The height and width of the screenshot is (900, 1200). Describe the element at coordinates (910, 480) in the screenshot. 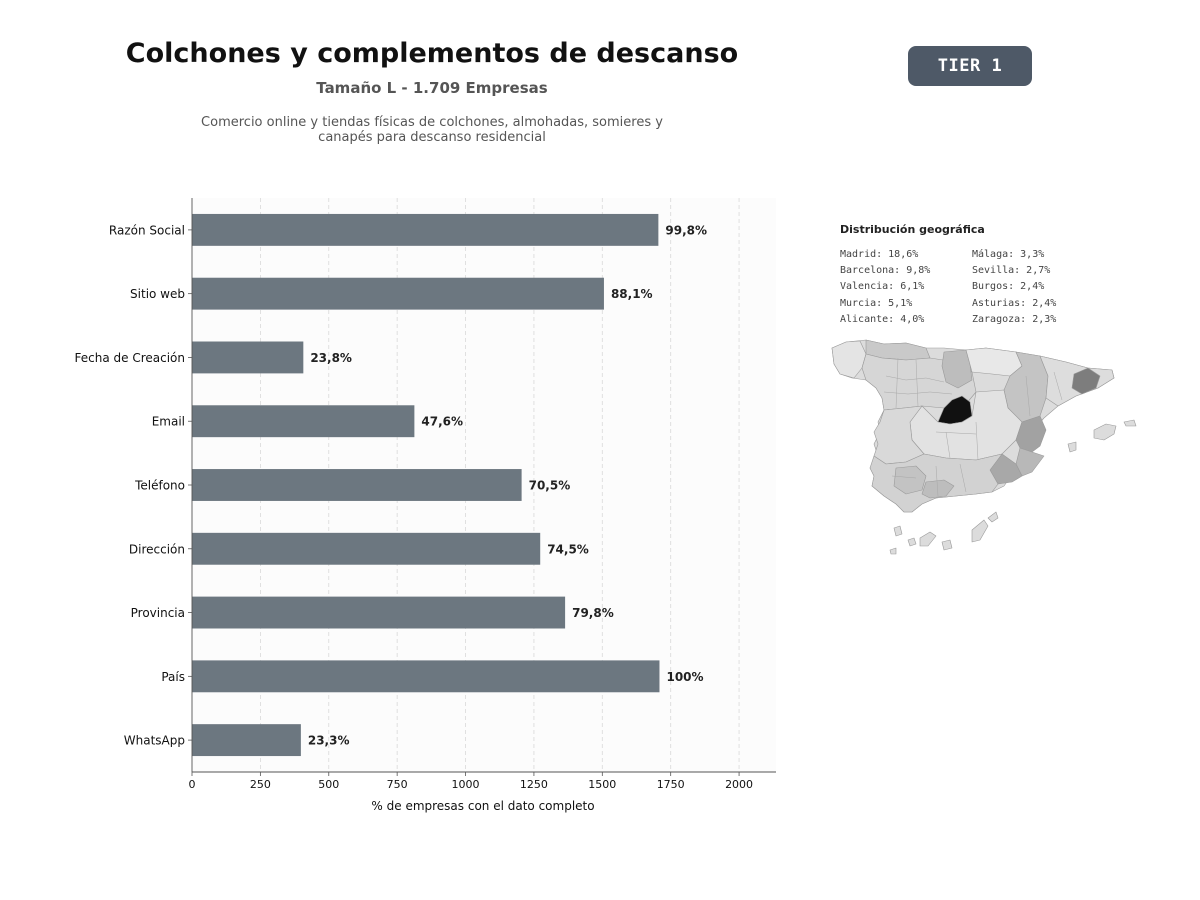

I see `map-region-sevilla` at that location.